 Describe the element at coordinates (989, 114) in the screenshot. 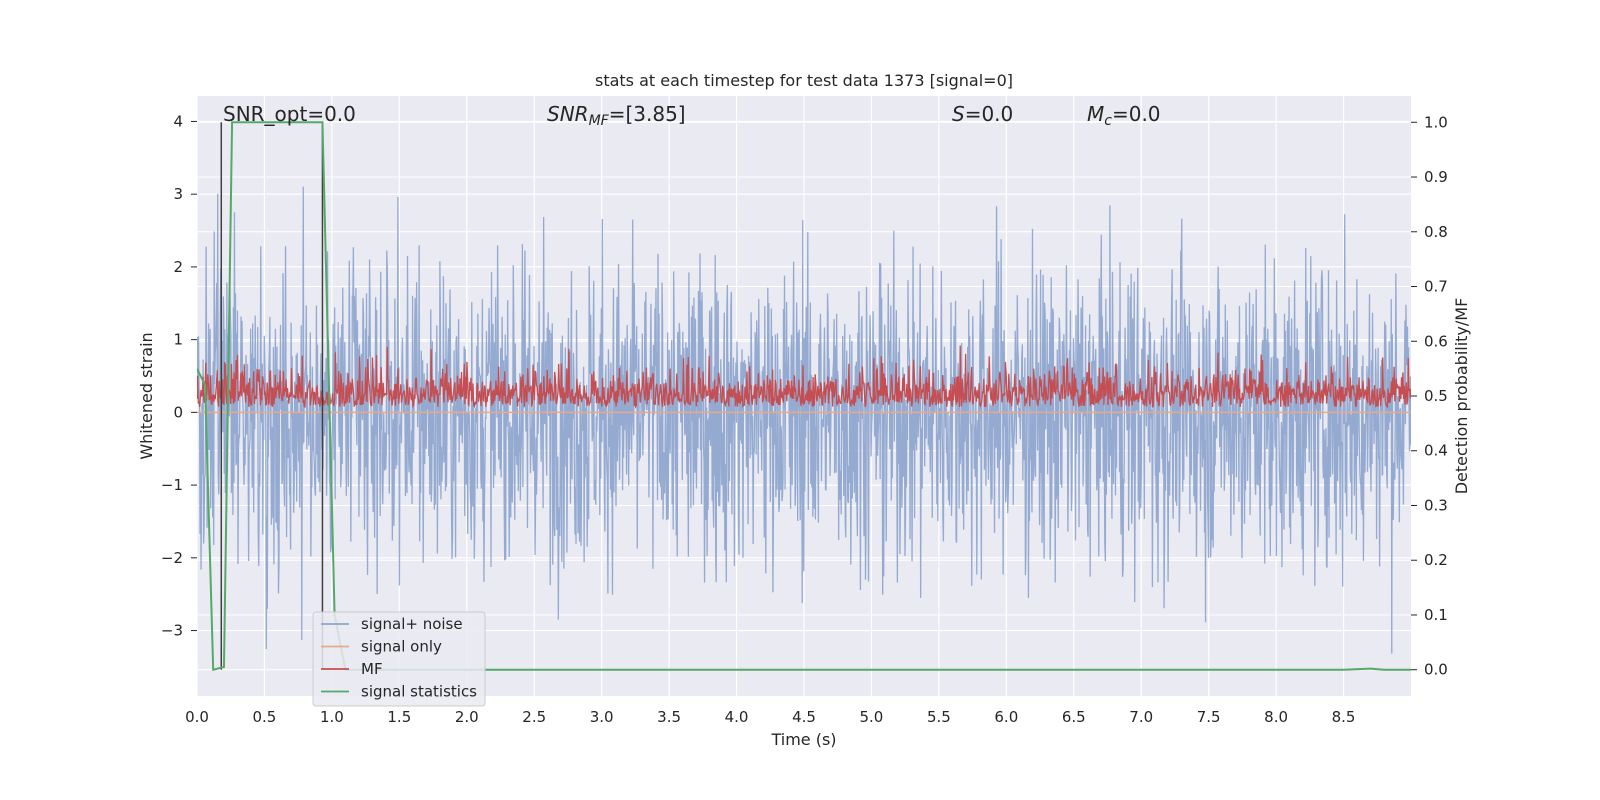

I see `annotation-s-value: =0.0` at that location.